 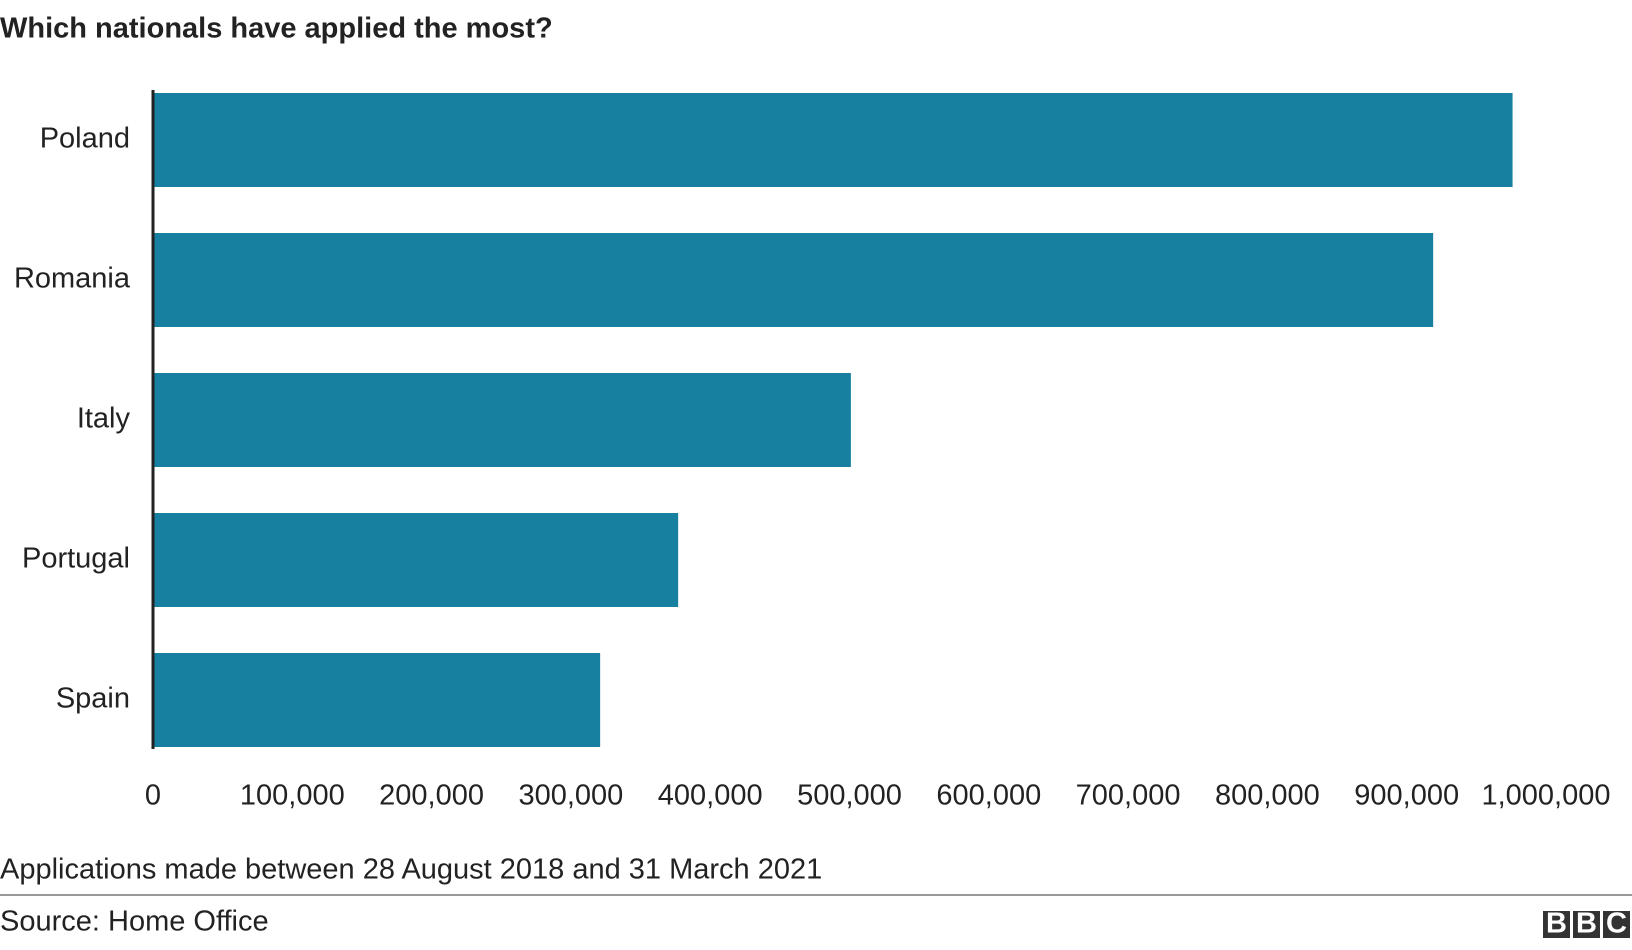 I want to click on source: Source: Home Office, so click(x=134, y=922).